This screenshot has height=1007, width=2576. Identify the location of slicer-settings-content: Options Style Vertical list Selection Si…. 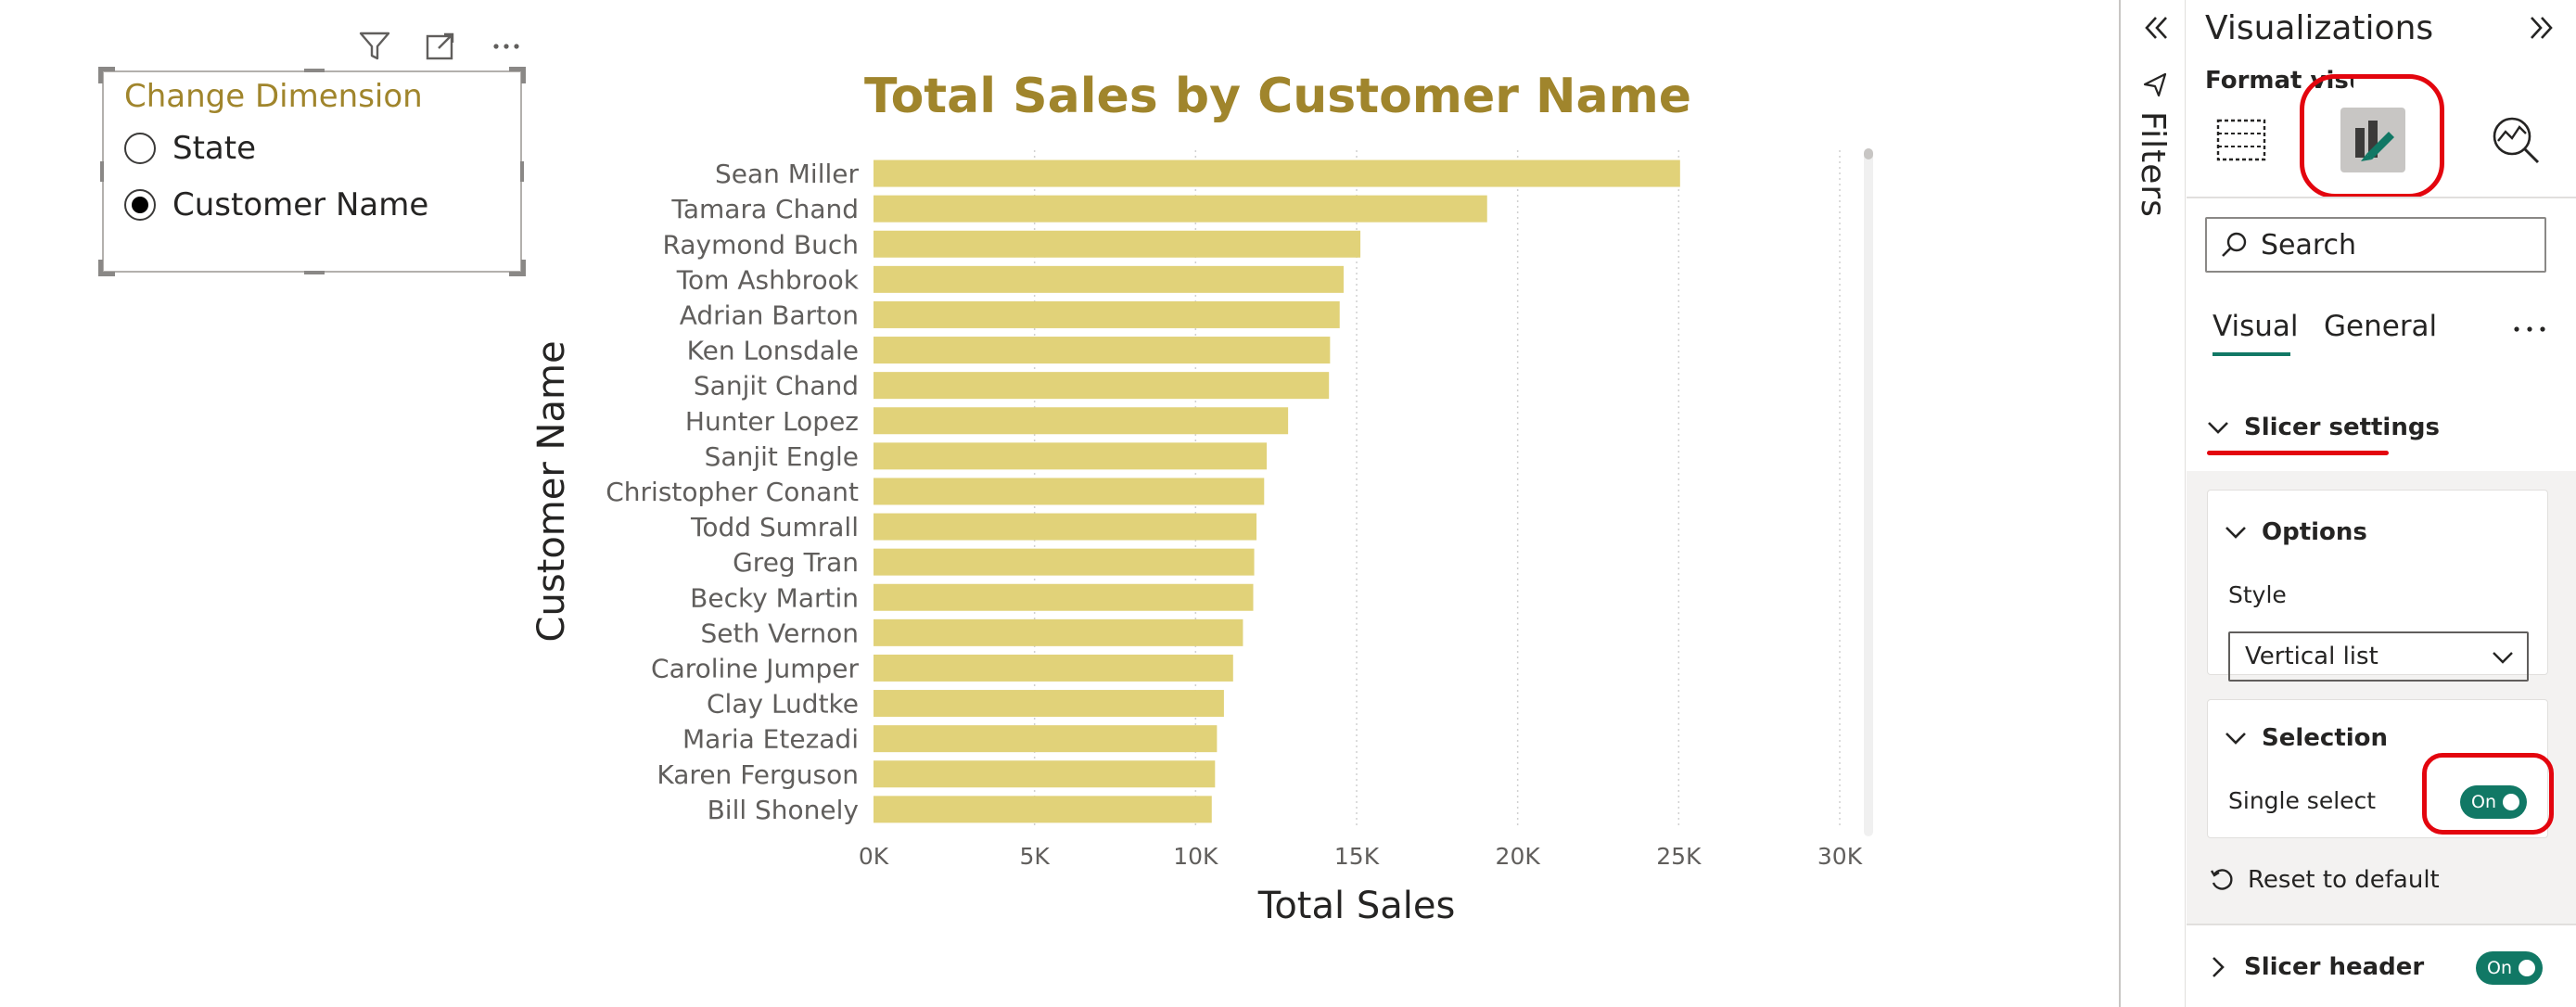
(2381, 739).